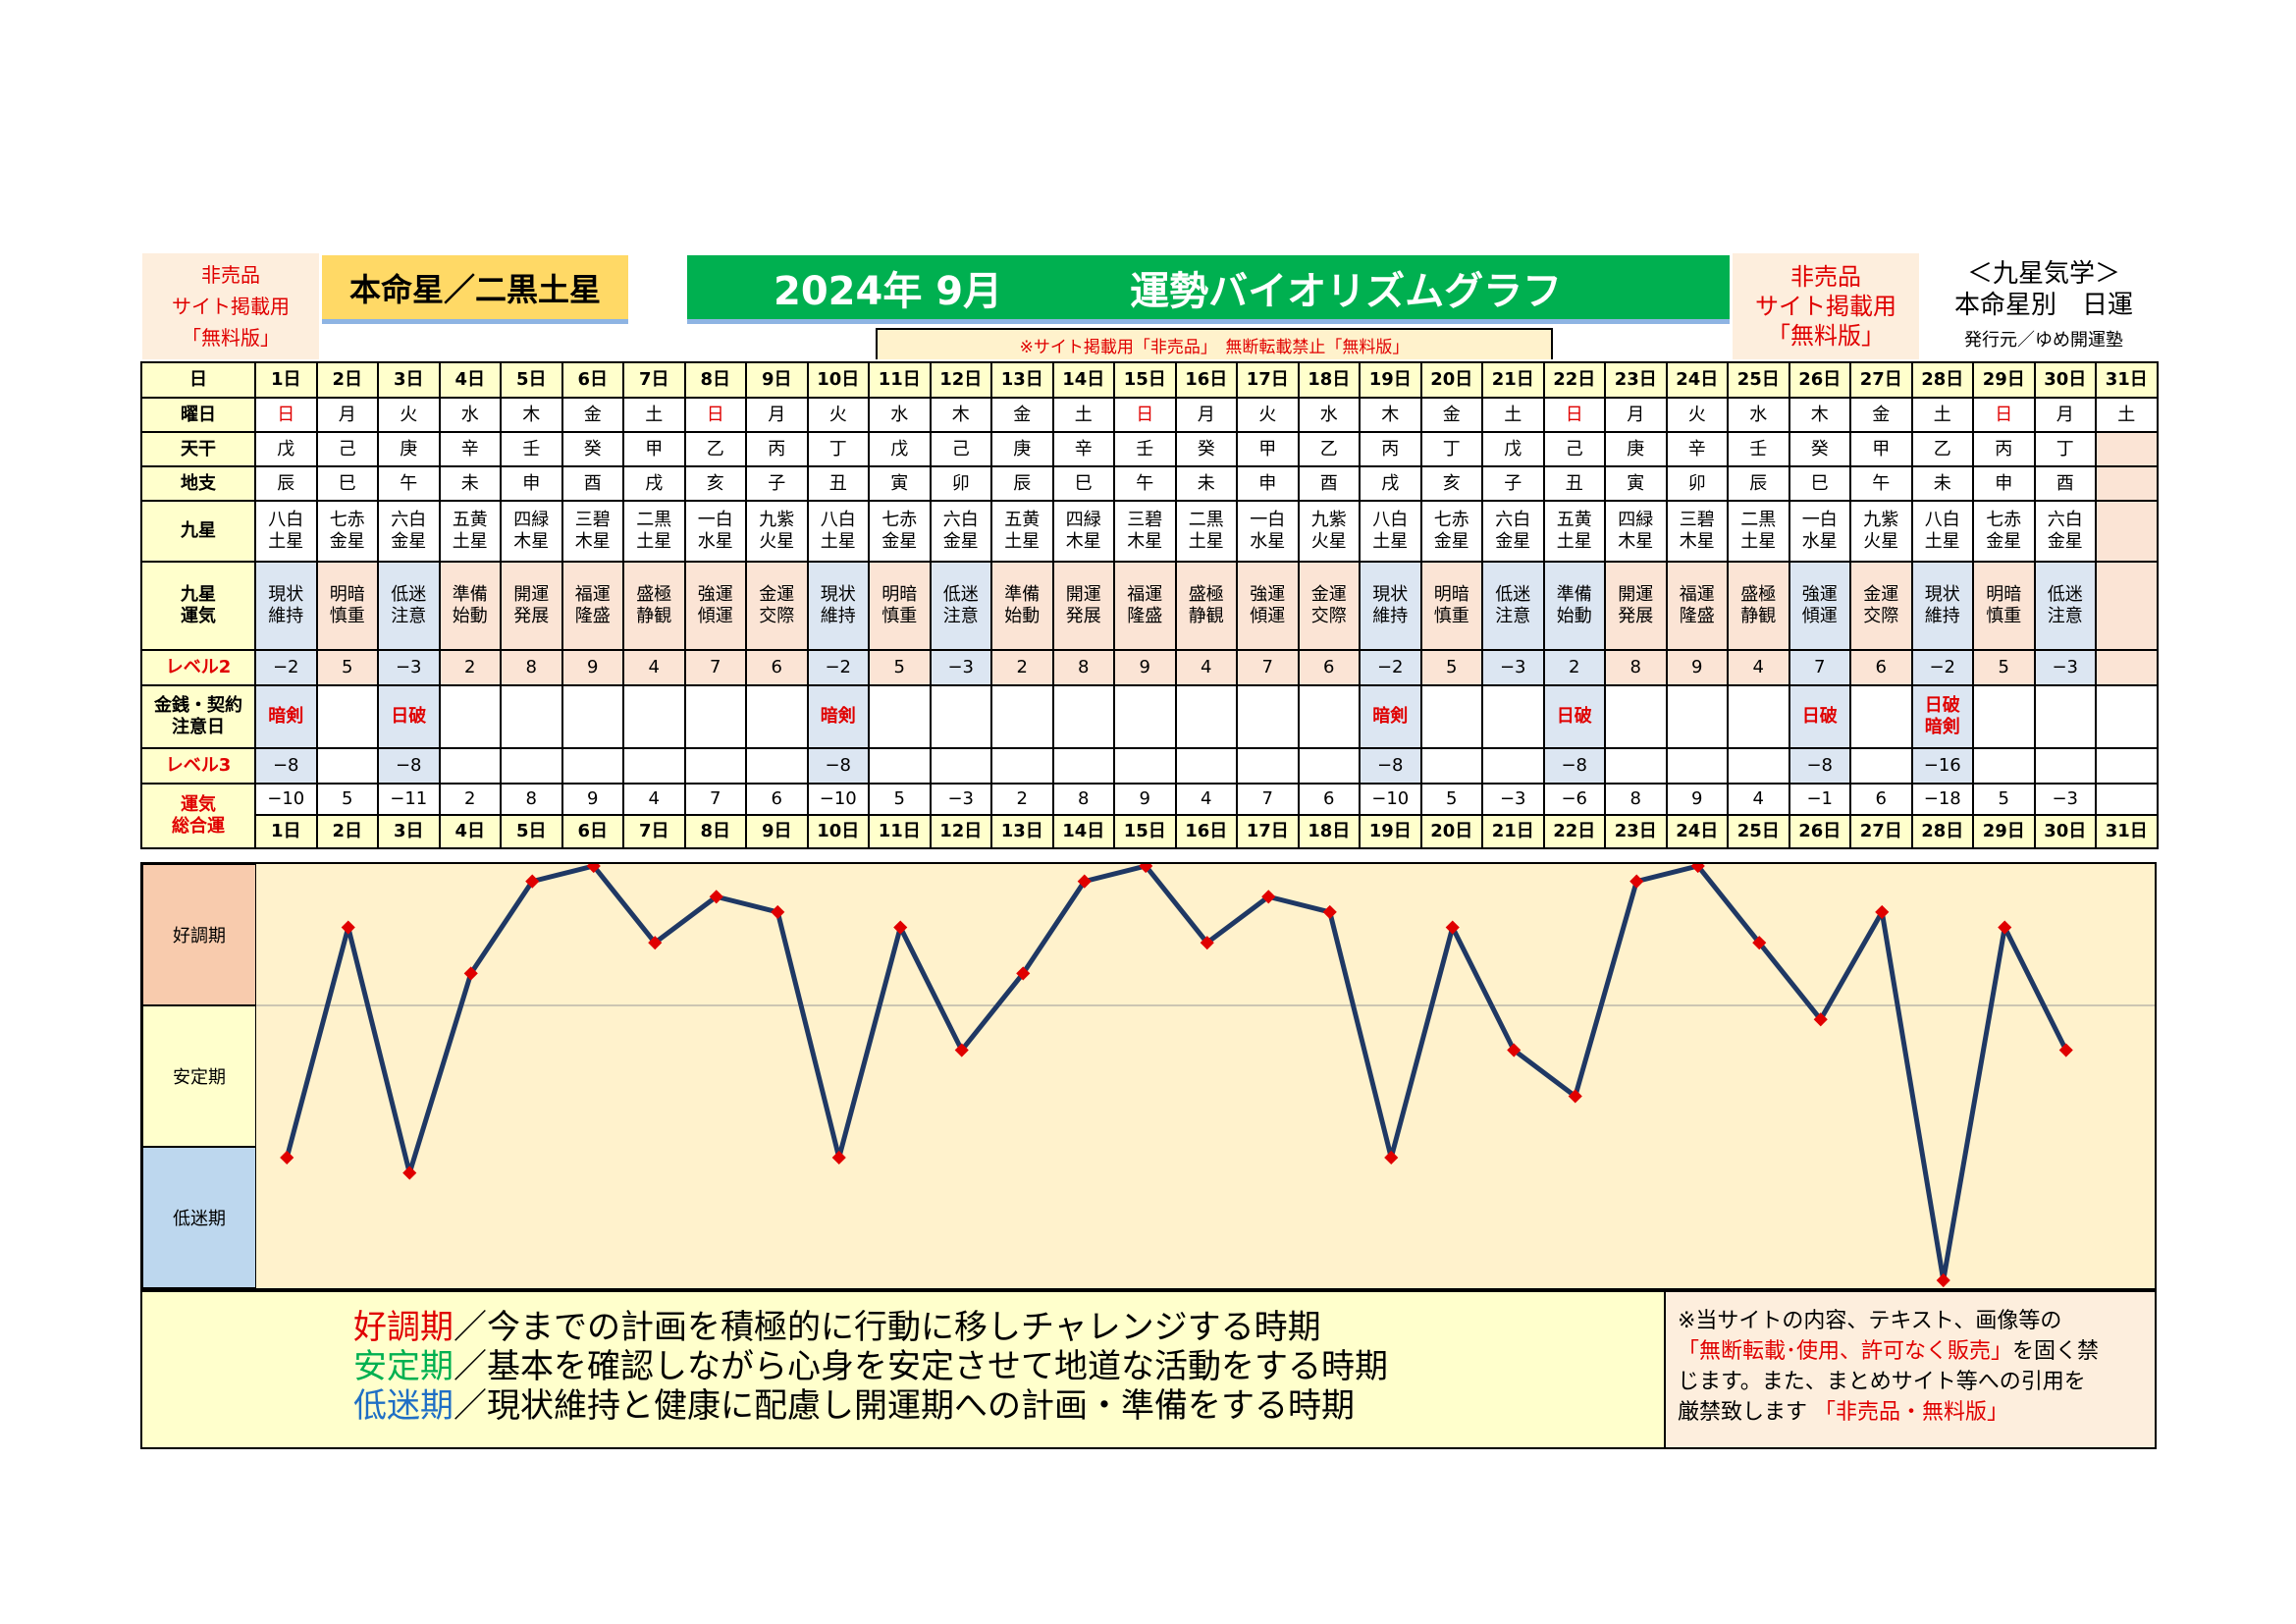 The height and width of the screenshot is (1624, 2296). Describe the element at coordinates (1574, 380) in the screenshot. I see `day-cell: 22日` at that location.